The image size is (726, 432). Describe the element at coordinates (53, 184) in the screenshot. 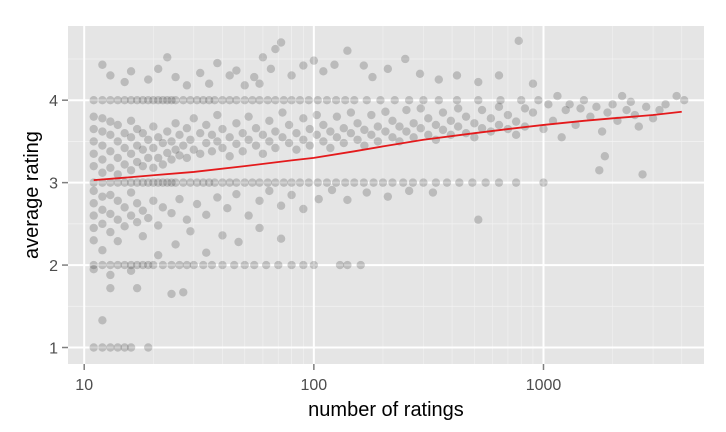

I see `y-tick-label: 3` at that location.